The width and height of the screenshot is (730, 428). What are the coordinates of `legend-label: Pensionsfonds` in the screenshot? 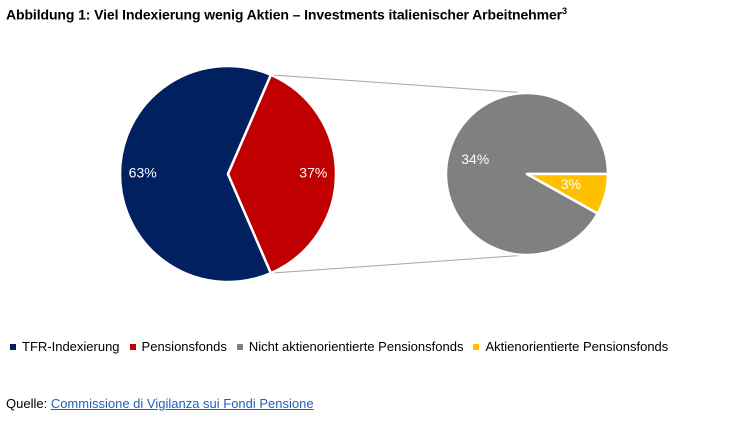 It's located at (184, 346).